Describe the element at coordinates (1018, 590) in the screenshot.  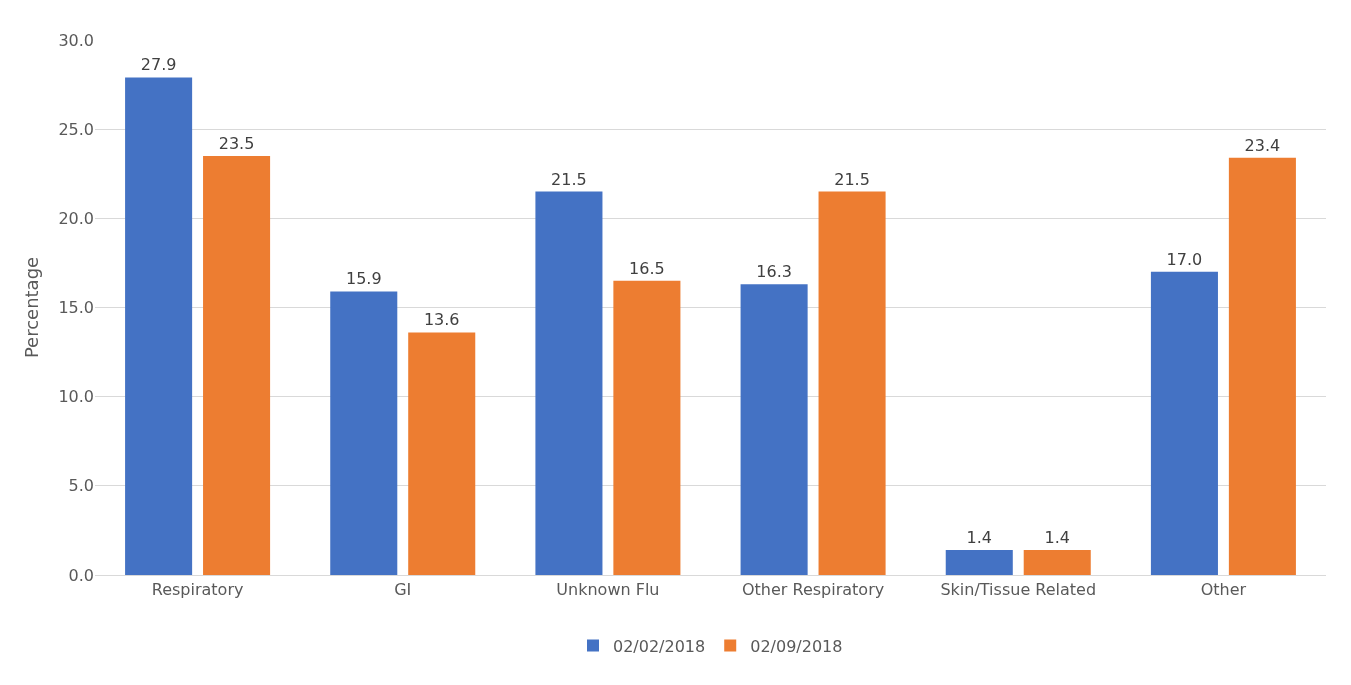
I see `x-tick-label: Skin/Tissue Related` at that location.